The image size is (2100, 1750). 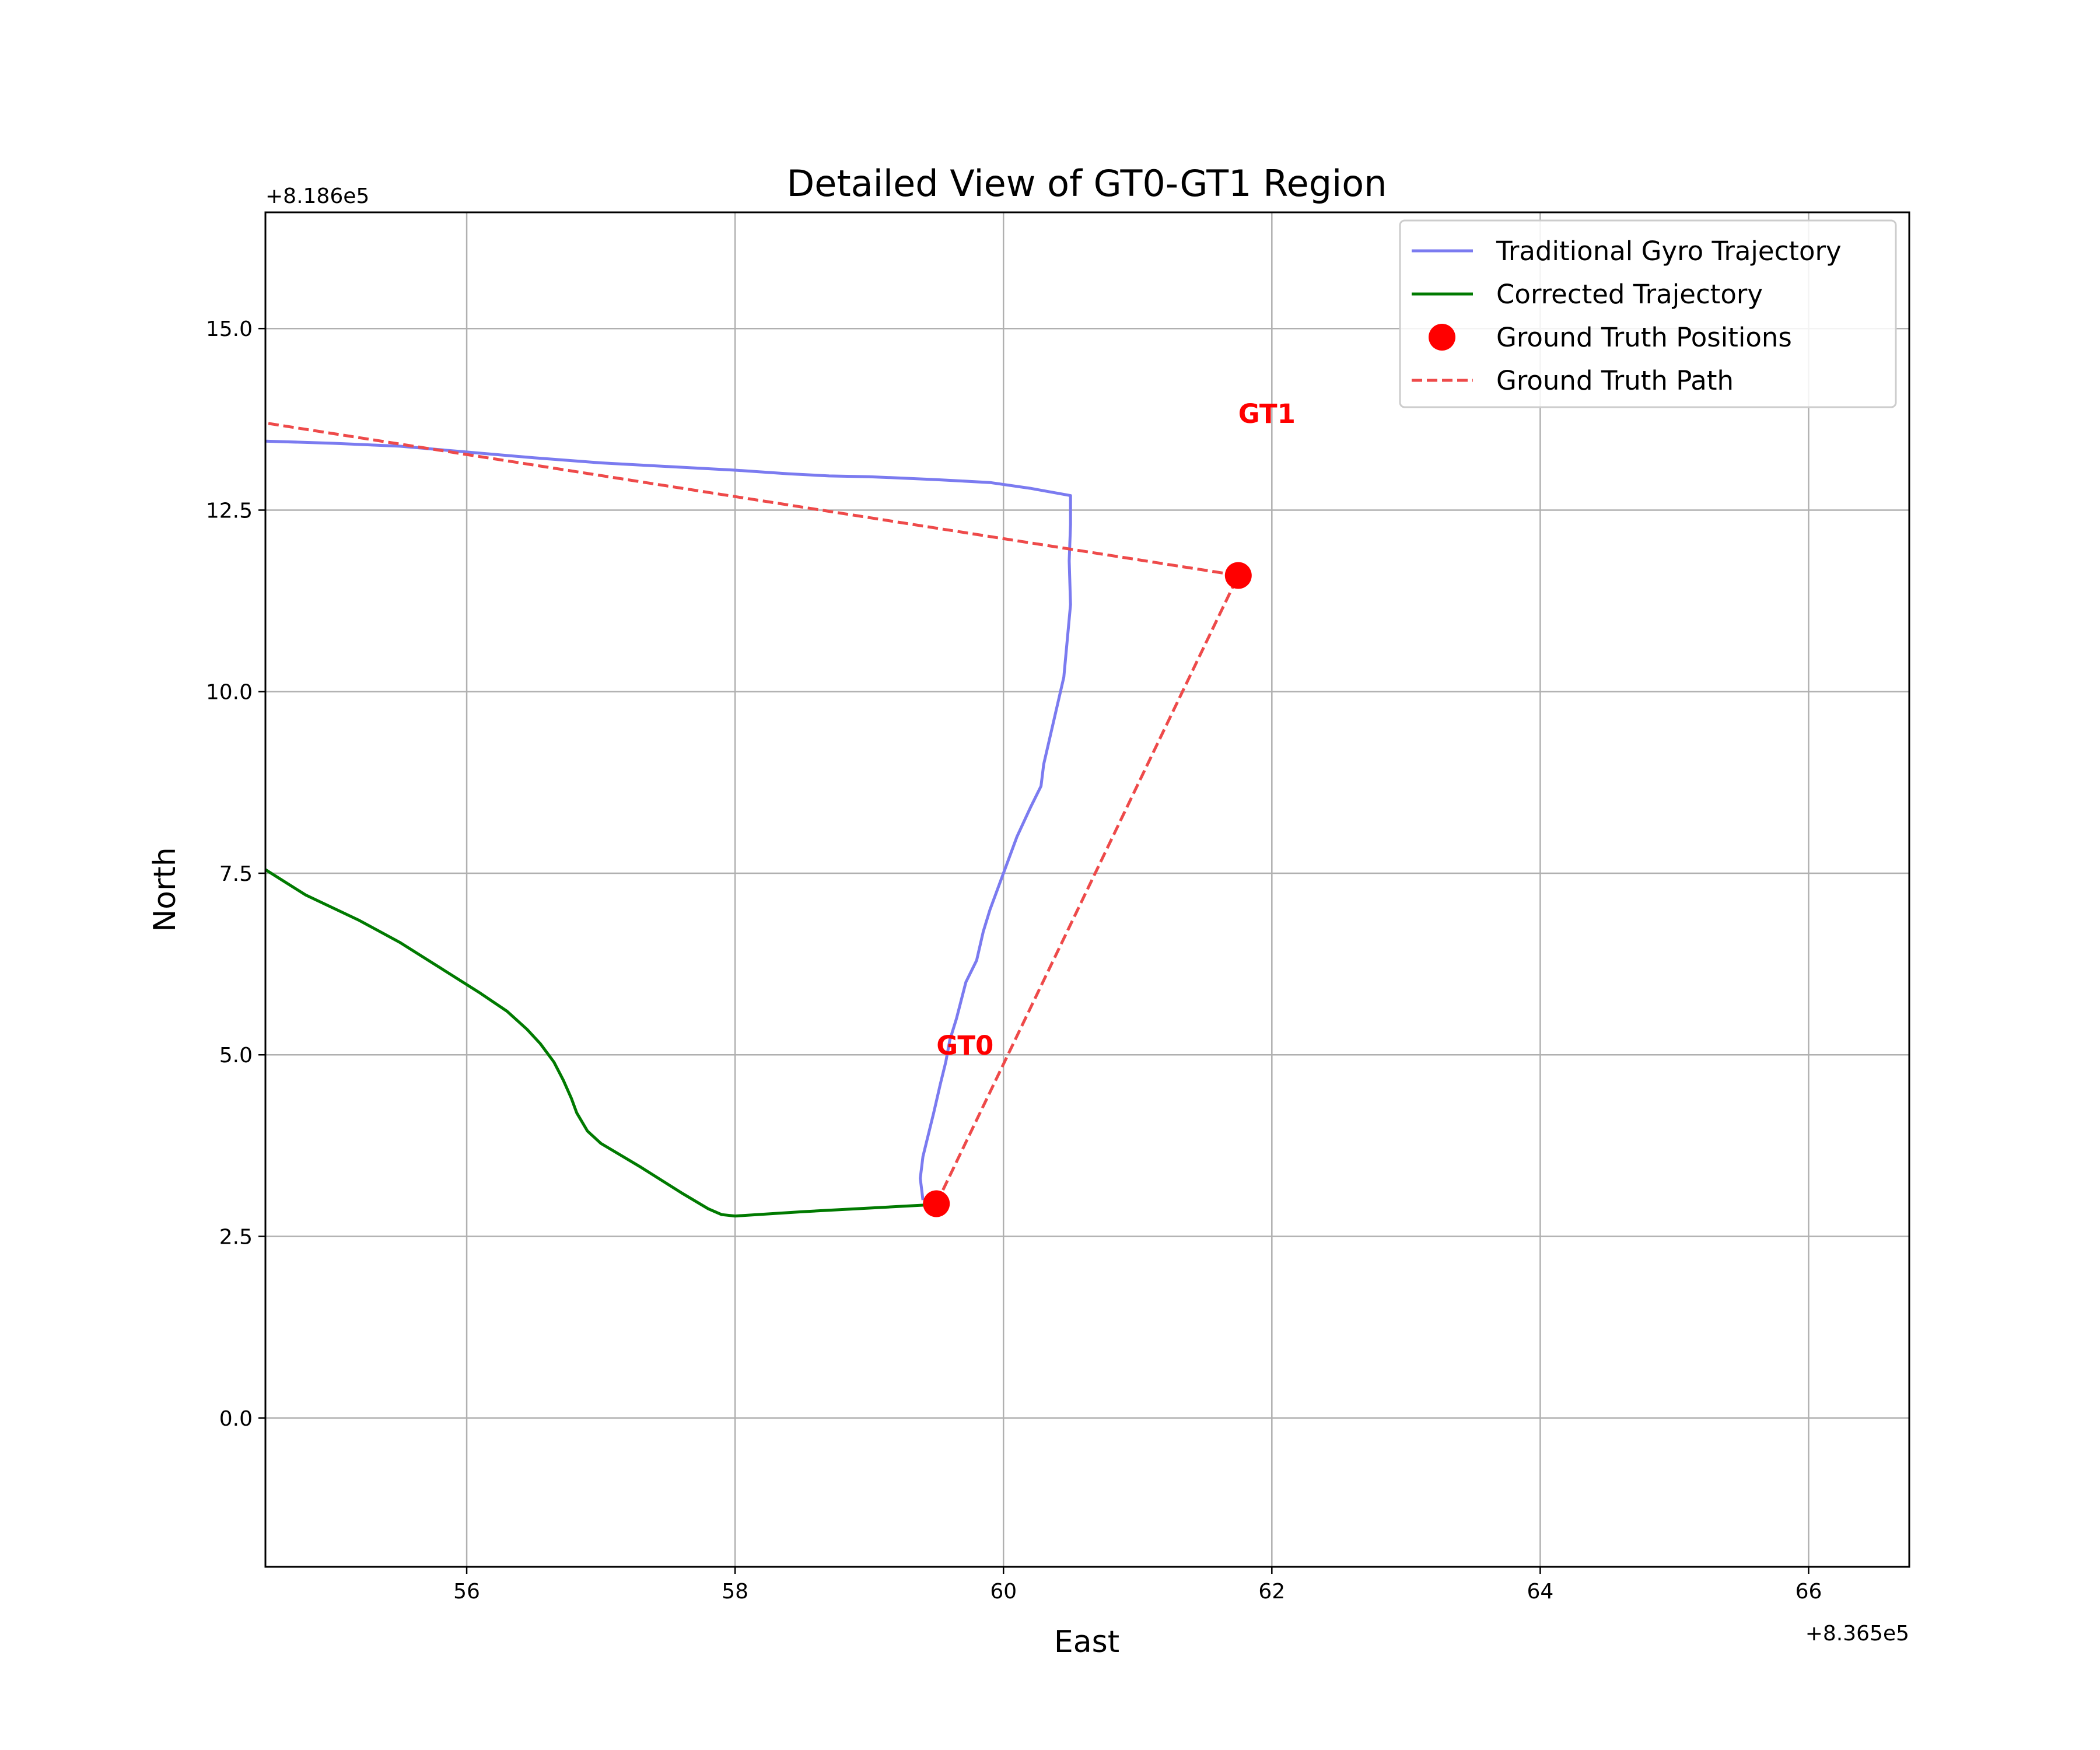 What do you see at coordinates (1540, 1592) in the screenshot?
I see `x-tick-label: 64` at bounding box center [1540, 1592].